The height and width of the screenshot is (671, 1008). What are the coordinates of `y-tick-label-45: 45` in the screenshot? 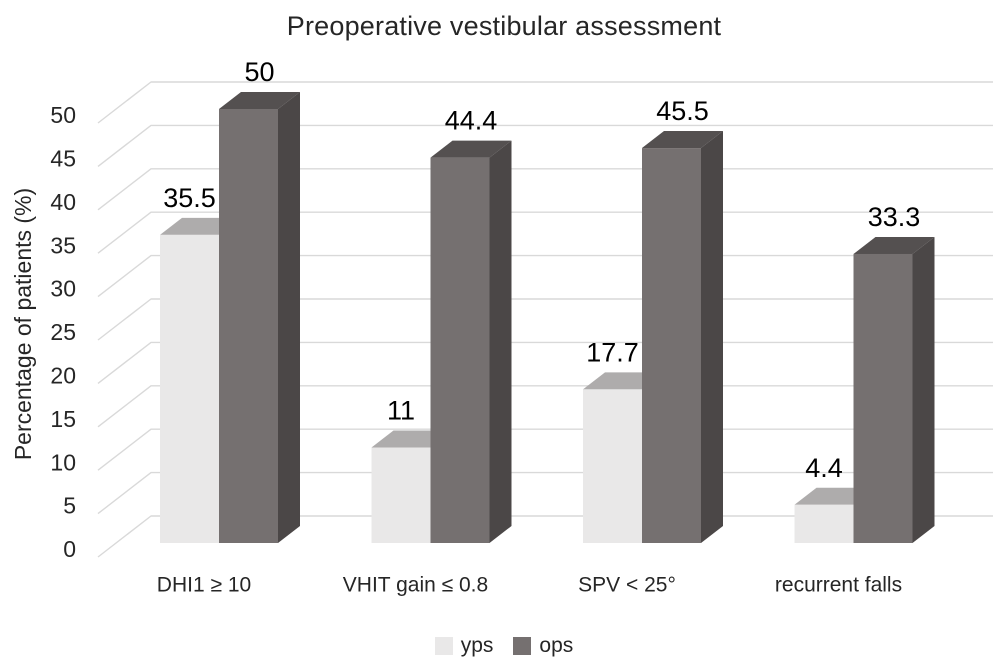 It's located at (63, 158).